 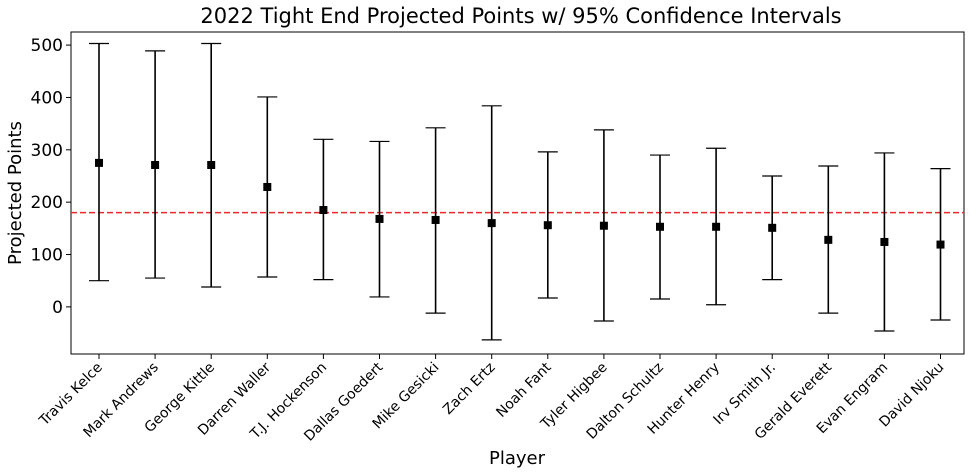 I want to click on y-tick-label: 0, so click(x=57, y=308).